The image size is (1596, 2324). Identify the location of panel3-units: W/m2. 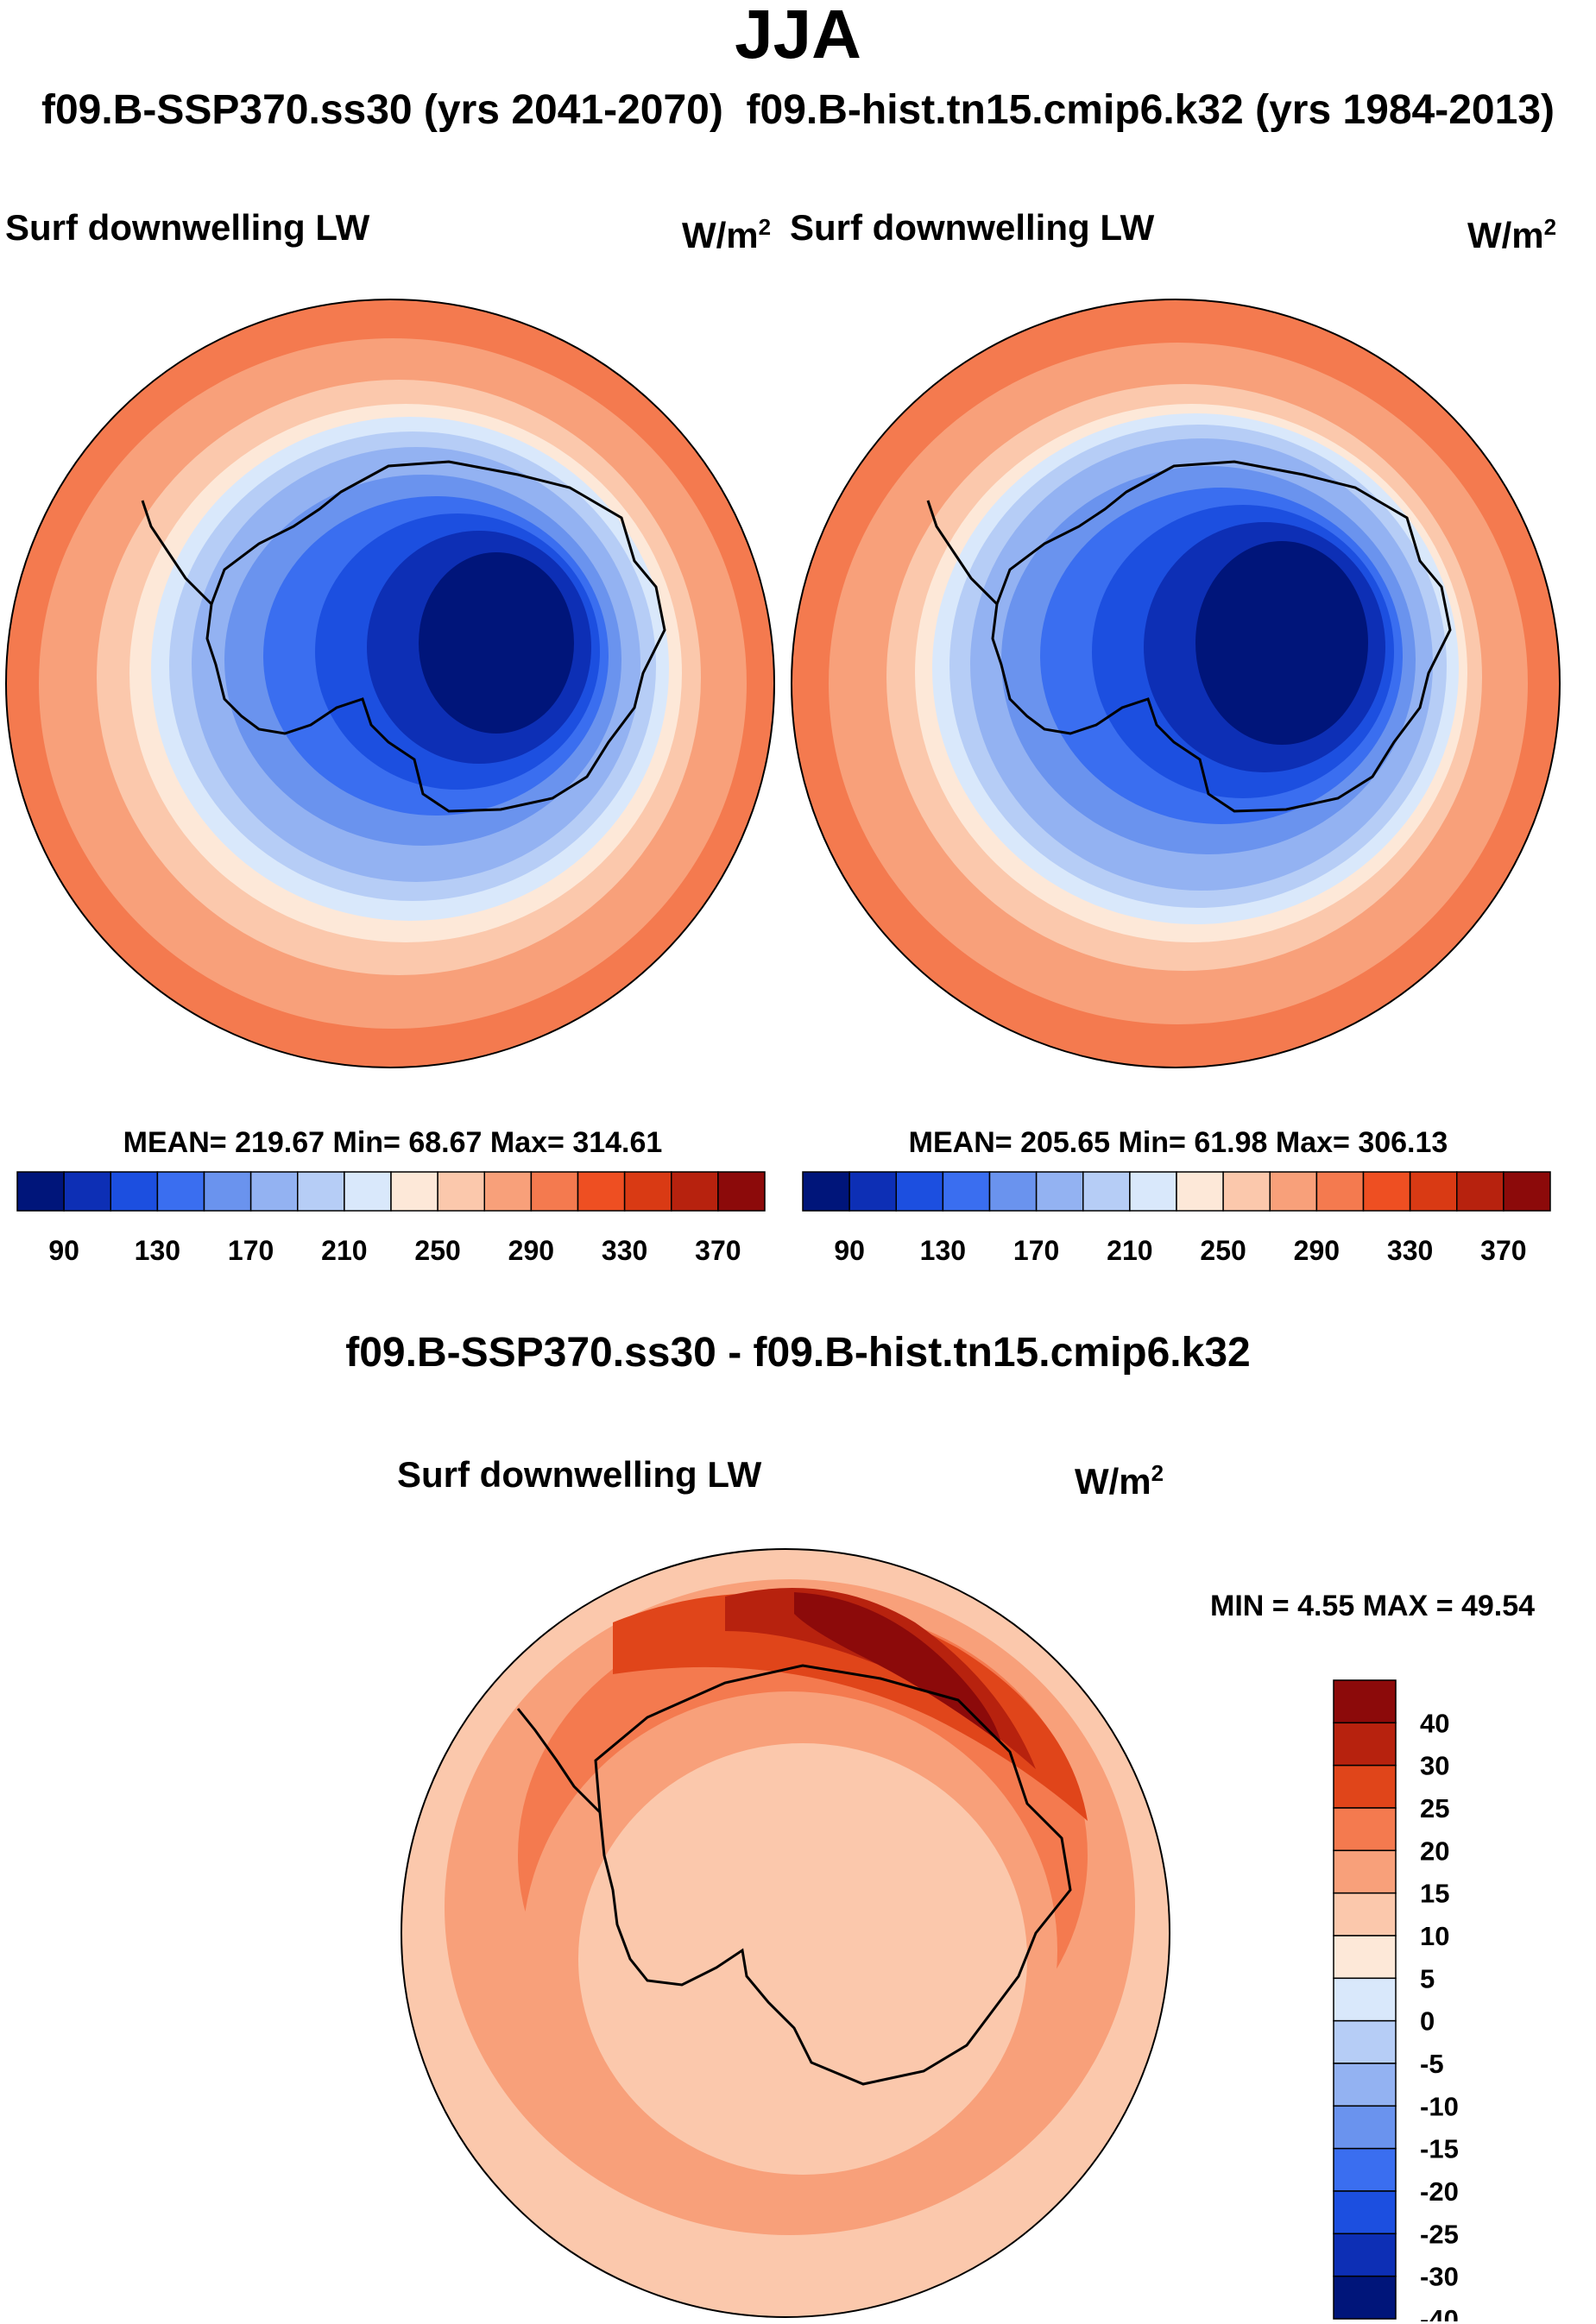
(1119, 1481).